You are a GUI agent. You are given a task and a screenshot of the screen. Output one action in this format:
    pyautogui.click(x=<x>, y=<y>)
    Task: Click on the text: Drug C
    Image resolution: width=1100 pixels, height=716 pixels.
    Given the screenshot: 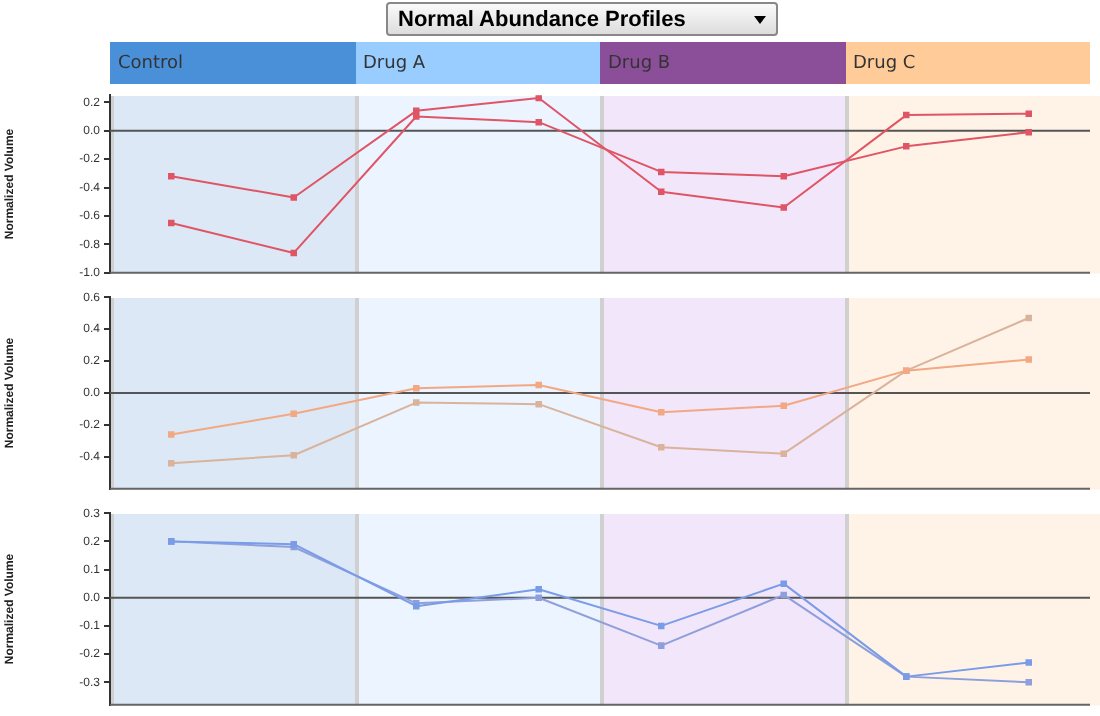 What is the action you would take?
    pyautogui.click(x=967, y=63)
    